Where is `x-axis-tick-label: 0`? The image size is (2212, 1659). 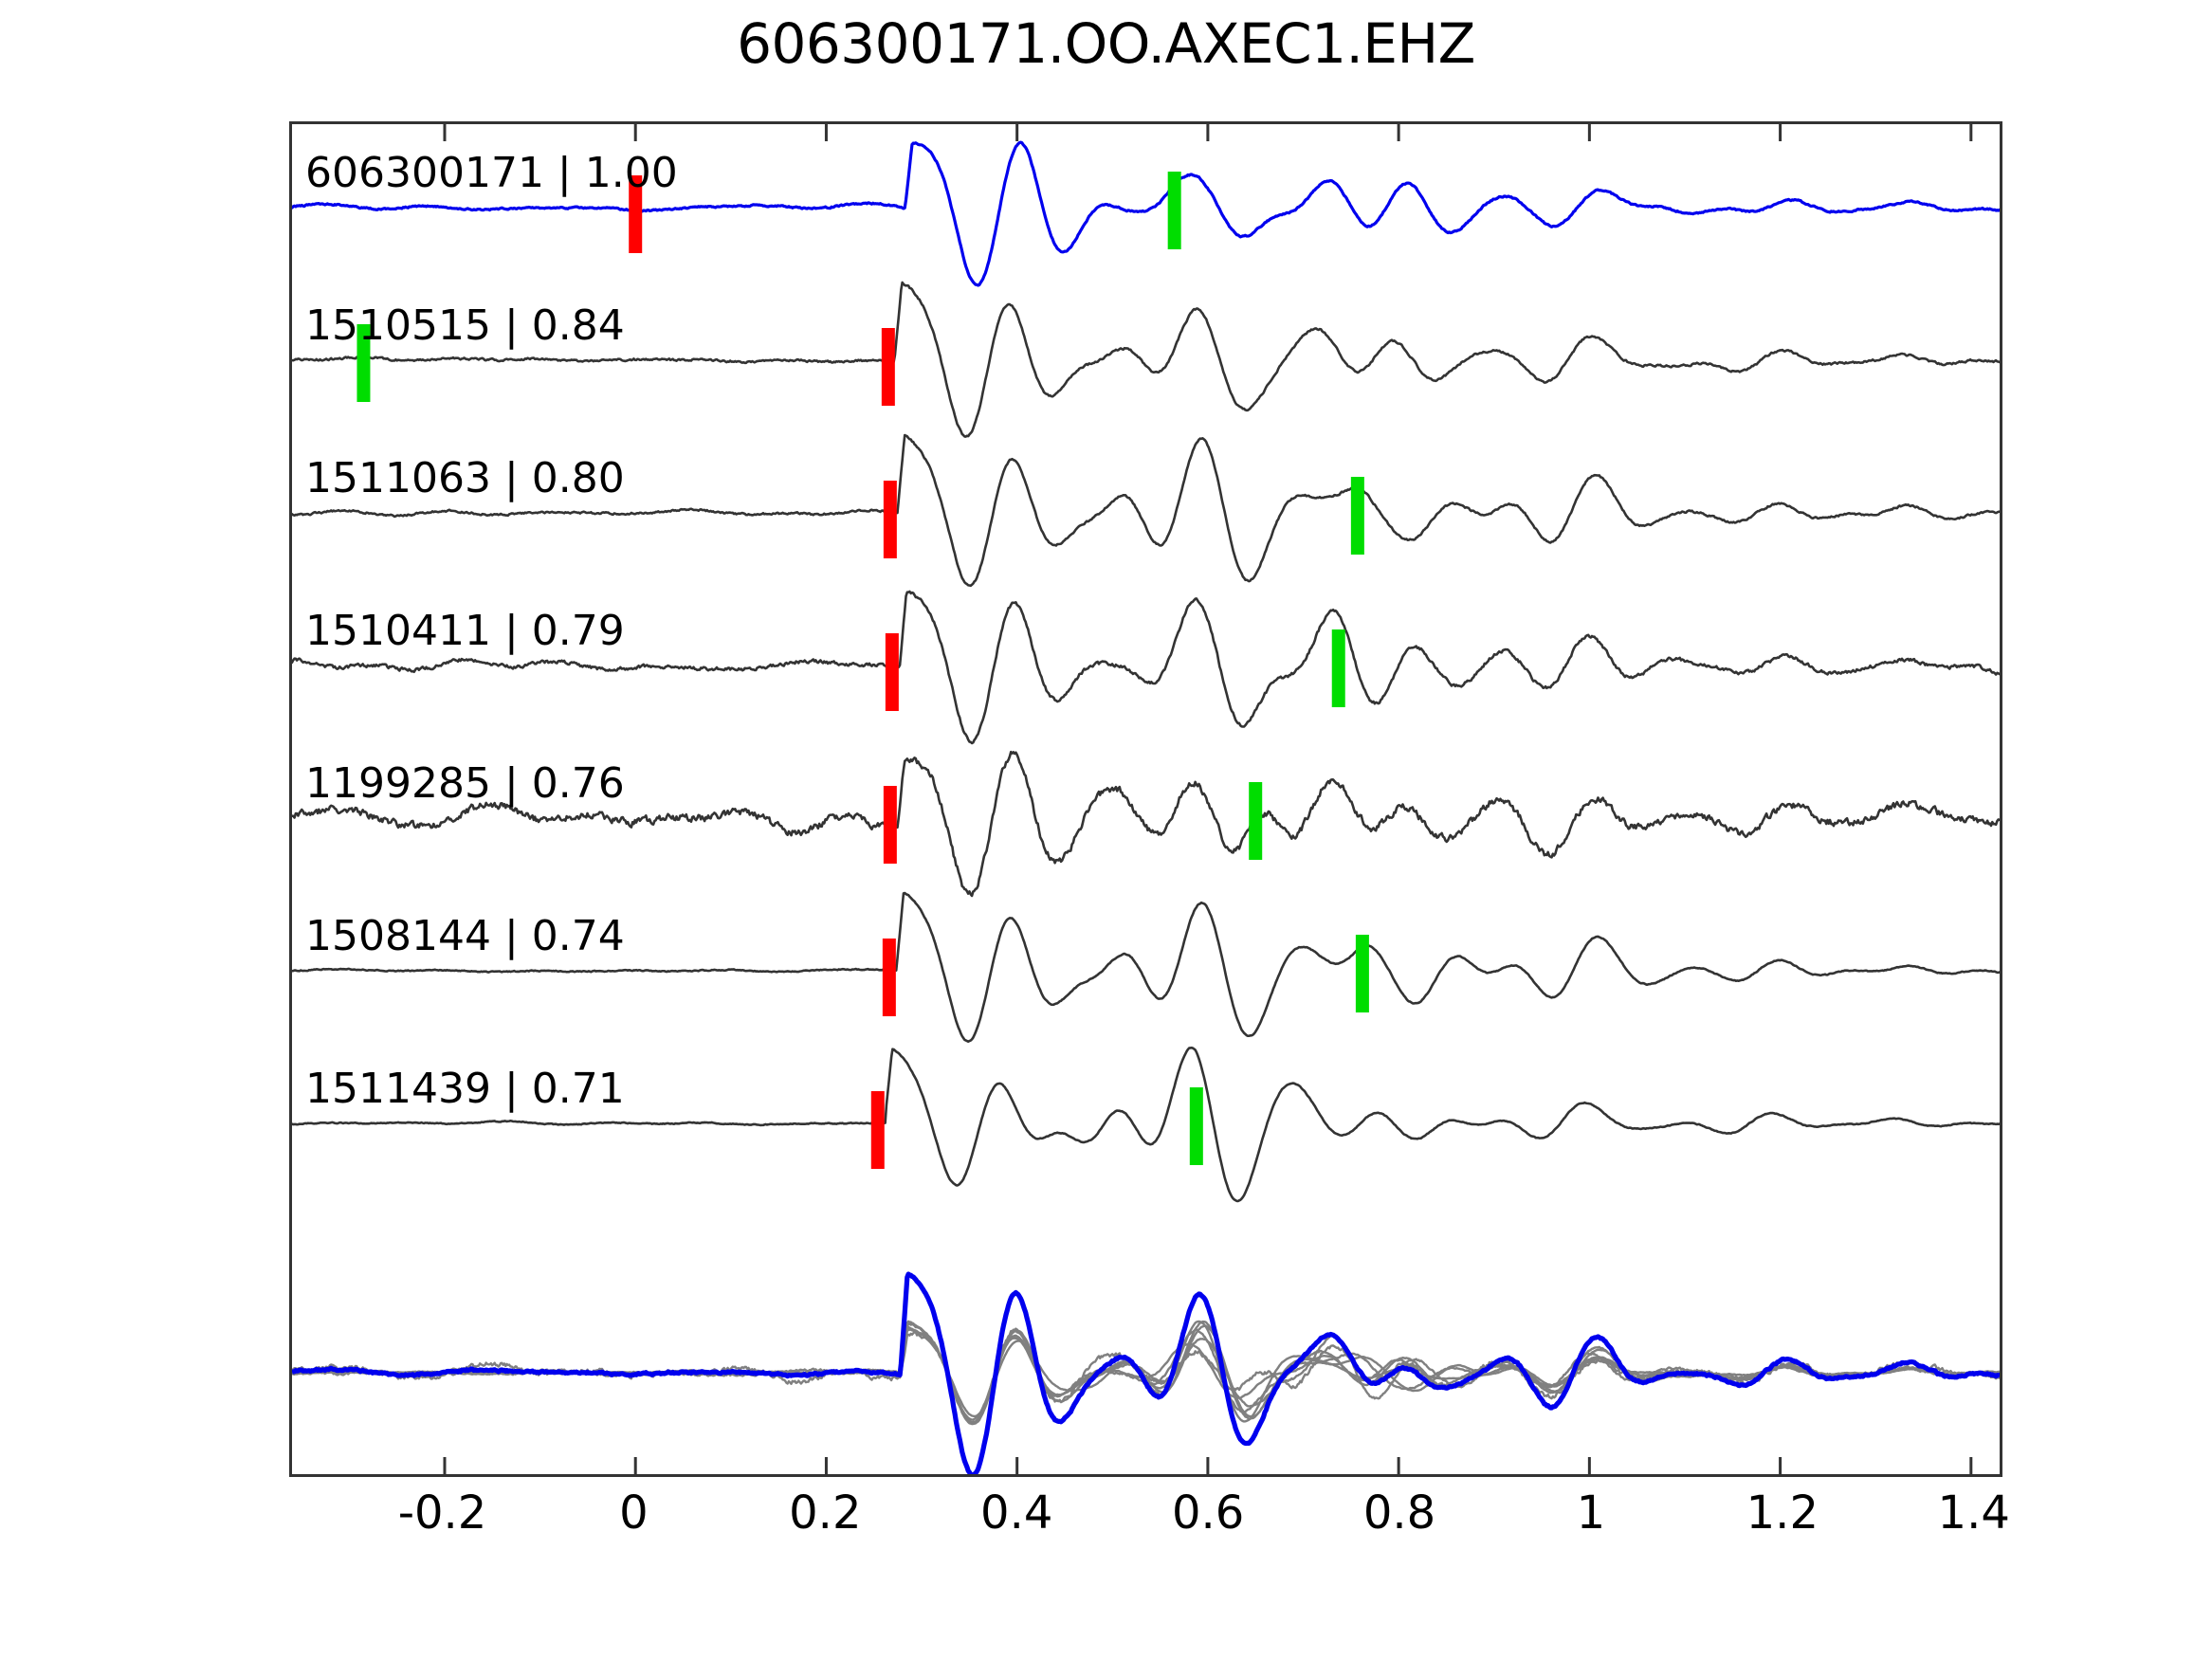
x-axis-tick-label: 0 is located at coordinates (634, 1513).